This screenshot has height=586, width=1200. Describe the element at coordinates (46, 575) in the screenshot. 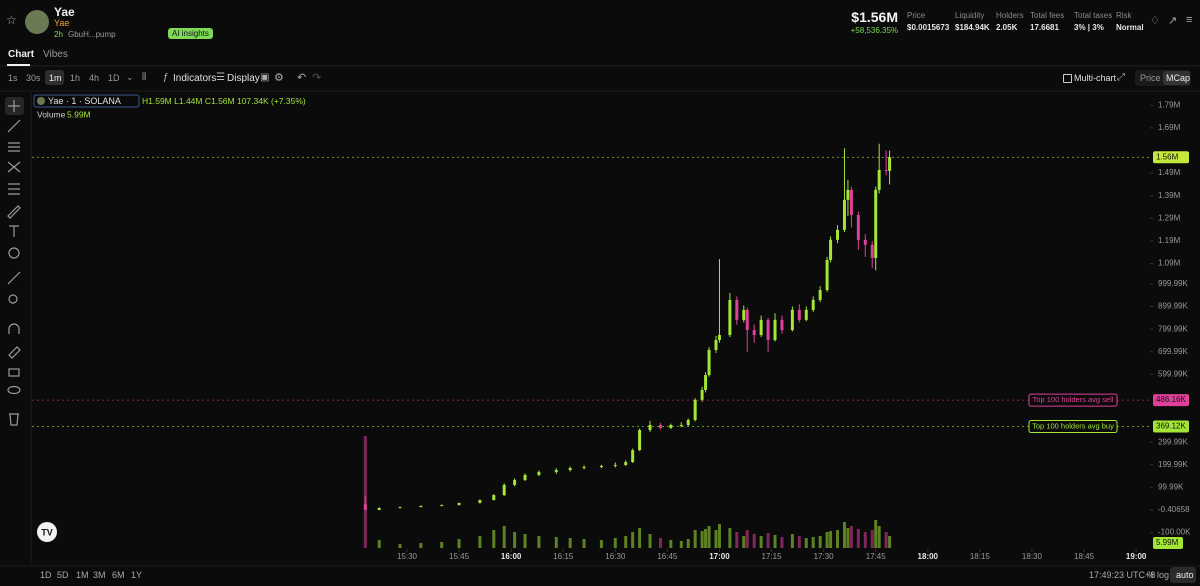

I see `range-button: 1D` at that location.